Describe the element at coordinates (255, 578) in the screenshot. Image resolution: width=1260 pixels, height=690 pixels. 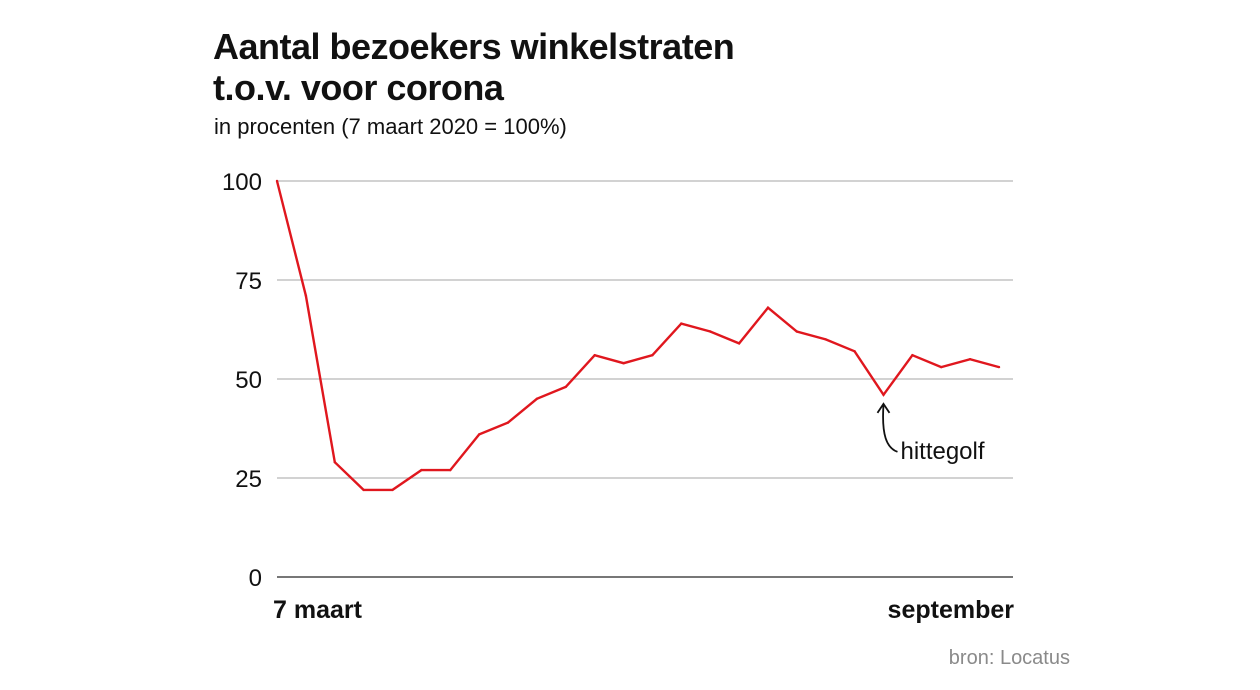
I see `y-tick-label-0: 0` at that location.